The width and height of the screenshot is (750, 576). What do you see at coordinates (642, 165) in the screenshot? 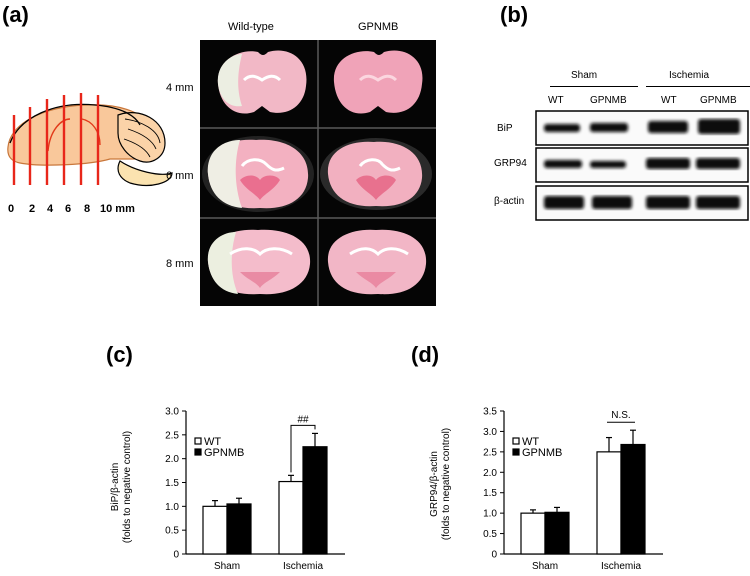
I see `western-blot-strips` at bounding box center [642, 165].